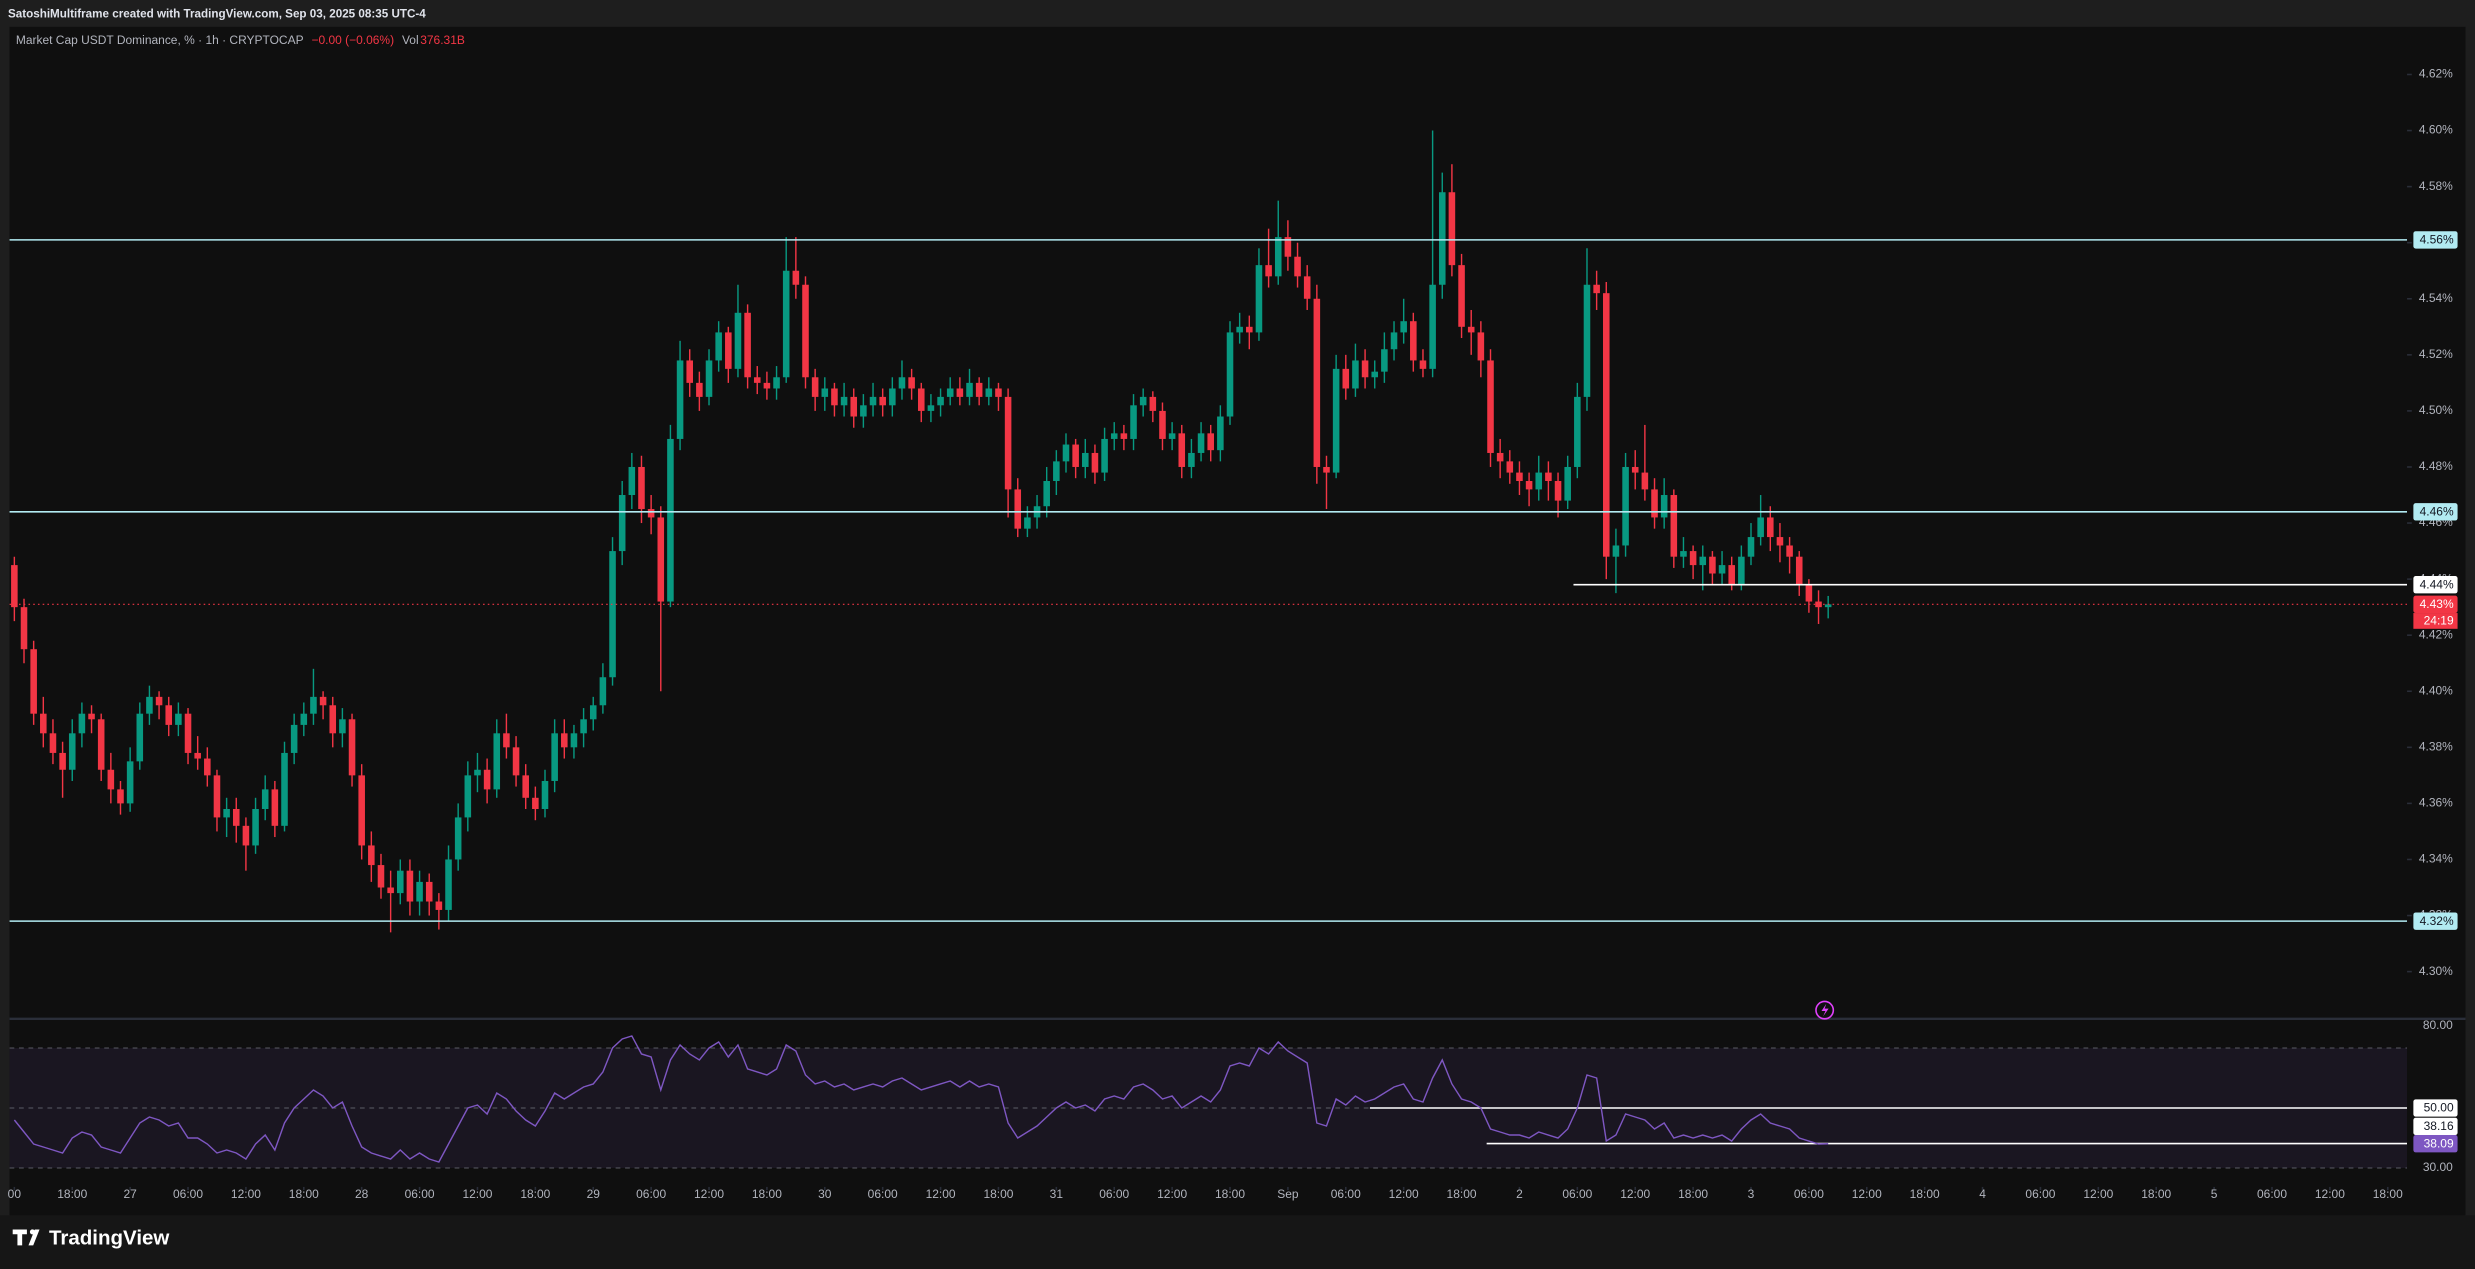 This screenshot has width=2475, height=1269. What do you see at coordinates (2435, 1126) in the screenshot?
I see `rsi-line-label-box` at bounding box center [2435, 1126].